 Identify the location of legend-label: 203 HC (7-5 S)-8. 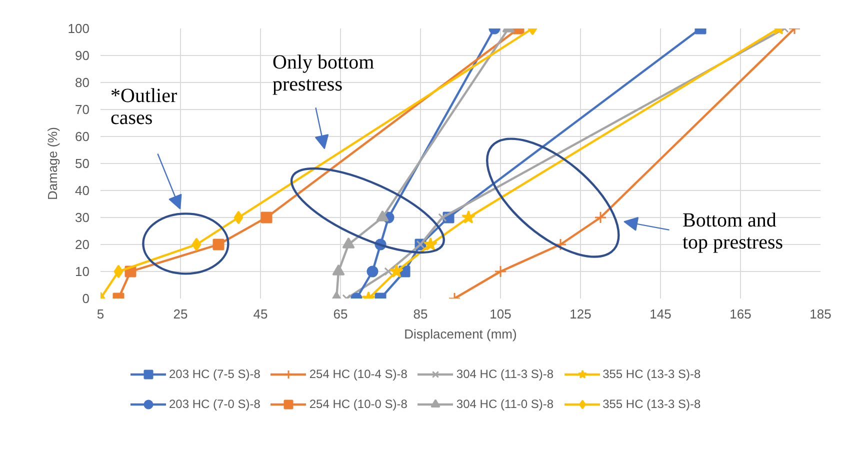
(214, 374).